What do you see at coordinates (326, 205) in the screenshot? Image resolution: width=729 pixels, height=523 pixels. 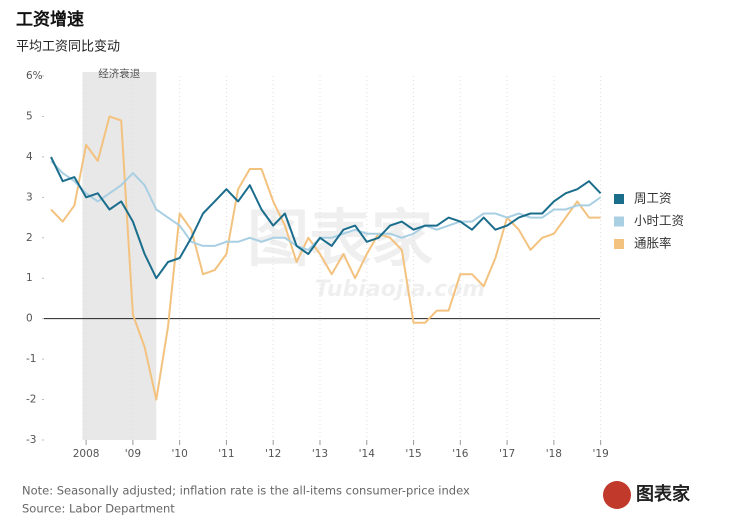 I see `series-line` at bounding box center [326, 205].